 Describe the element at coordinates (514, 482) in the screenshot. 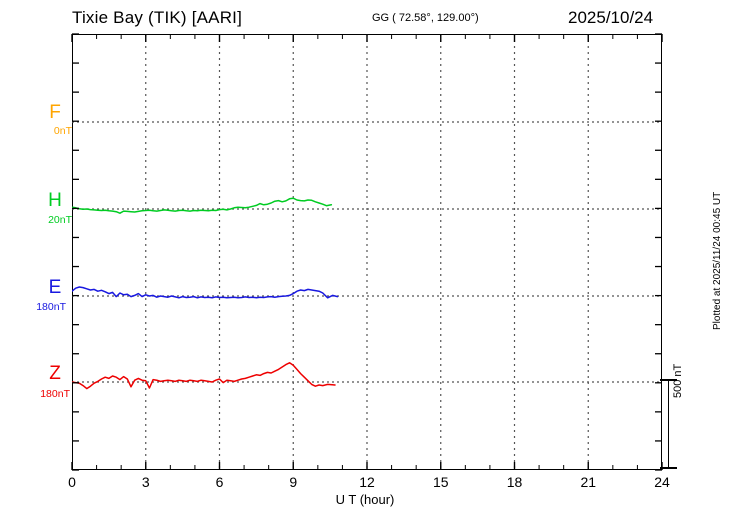

I see `x-tick-label-18: 18` at that location.